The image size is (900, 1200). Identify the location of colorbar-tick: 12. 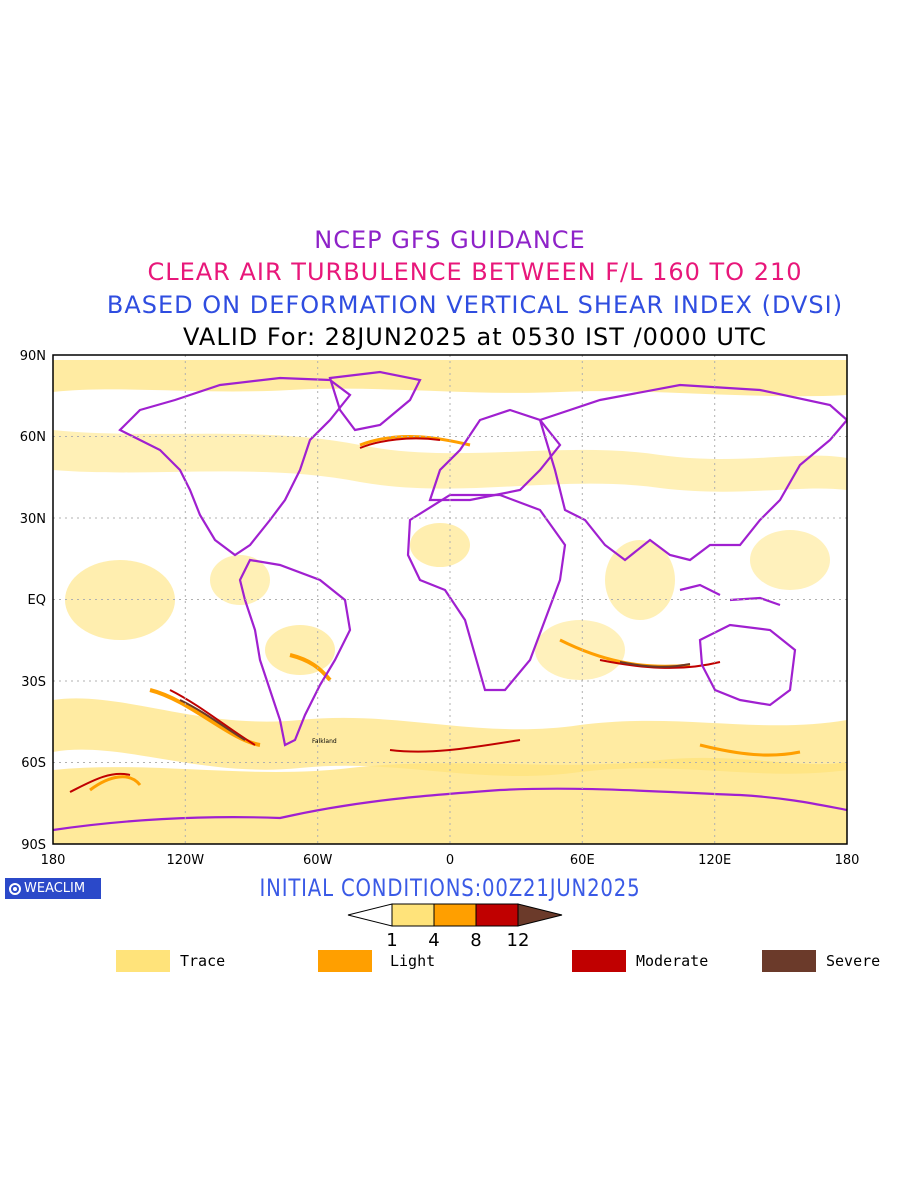
(518, 940).